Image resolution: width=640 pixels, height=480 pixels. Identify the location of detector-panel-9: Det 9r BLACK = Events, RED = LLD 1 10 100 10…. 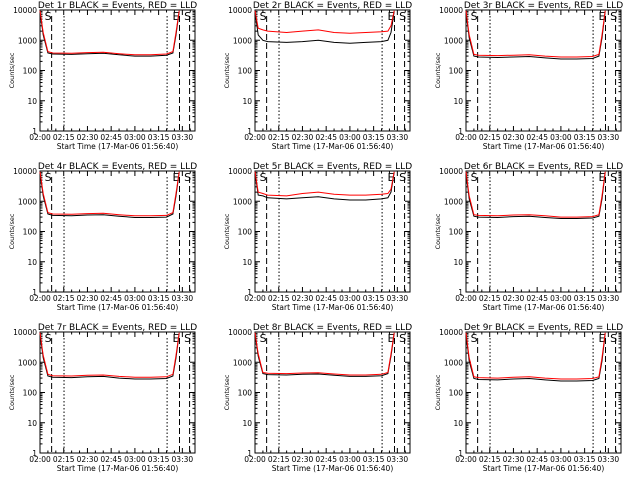
(528, 398).